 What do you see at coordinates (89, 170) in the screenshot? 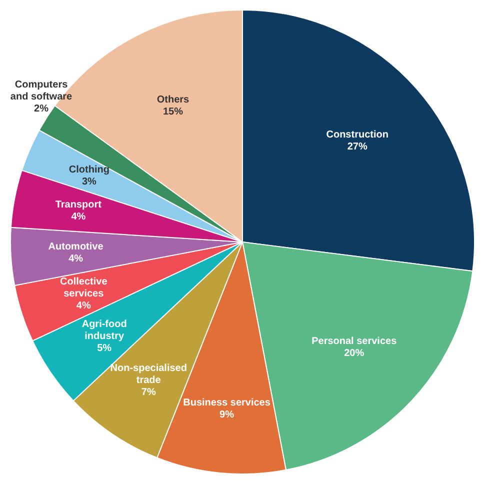
I see `slice-label: Clothing` at bounding box center [89, 170].